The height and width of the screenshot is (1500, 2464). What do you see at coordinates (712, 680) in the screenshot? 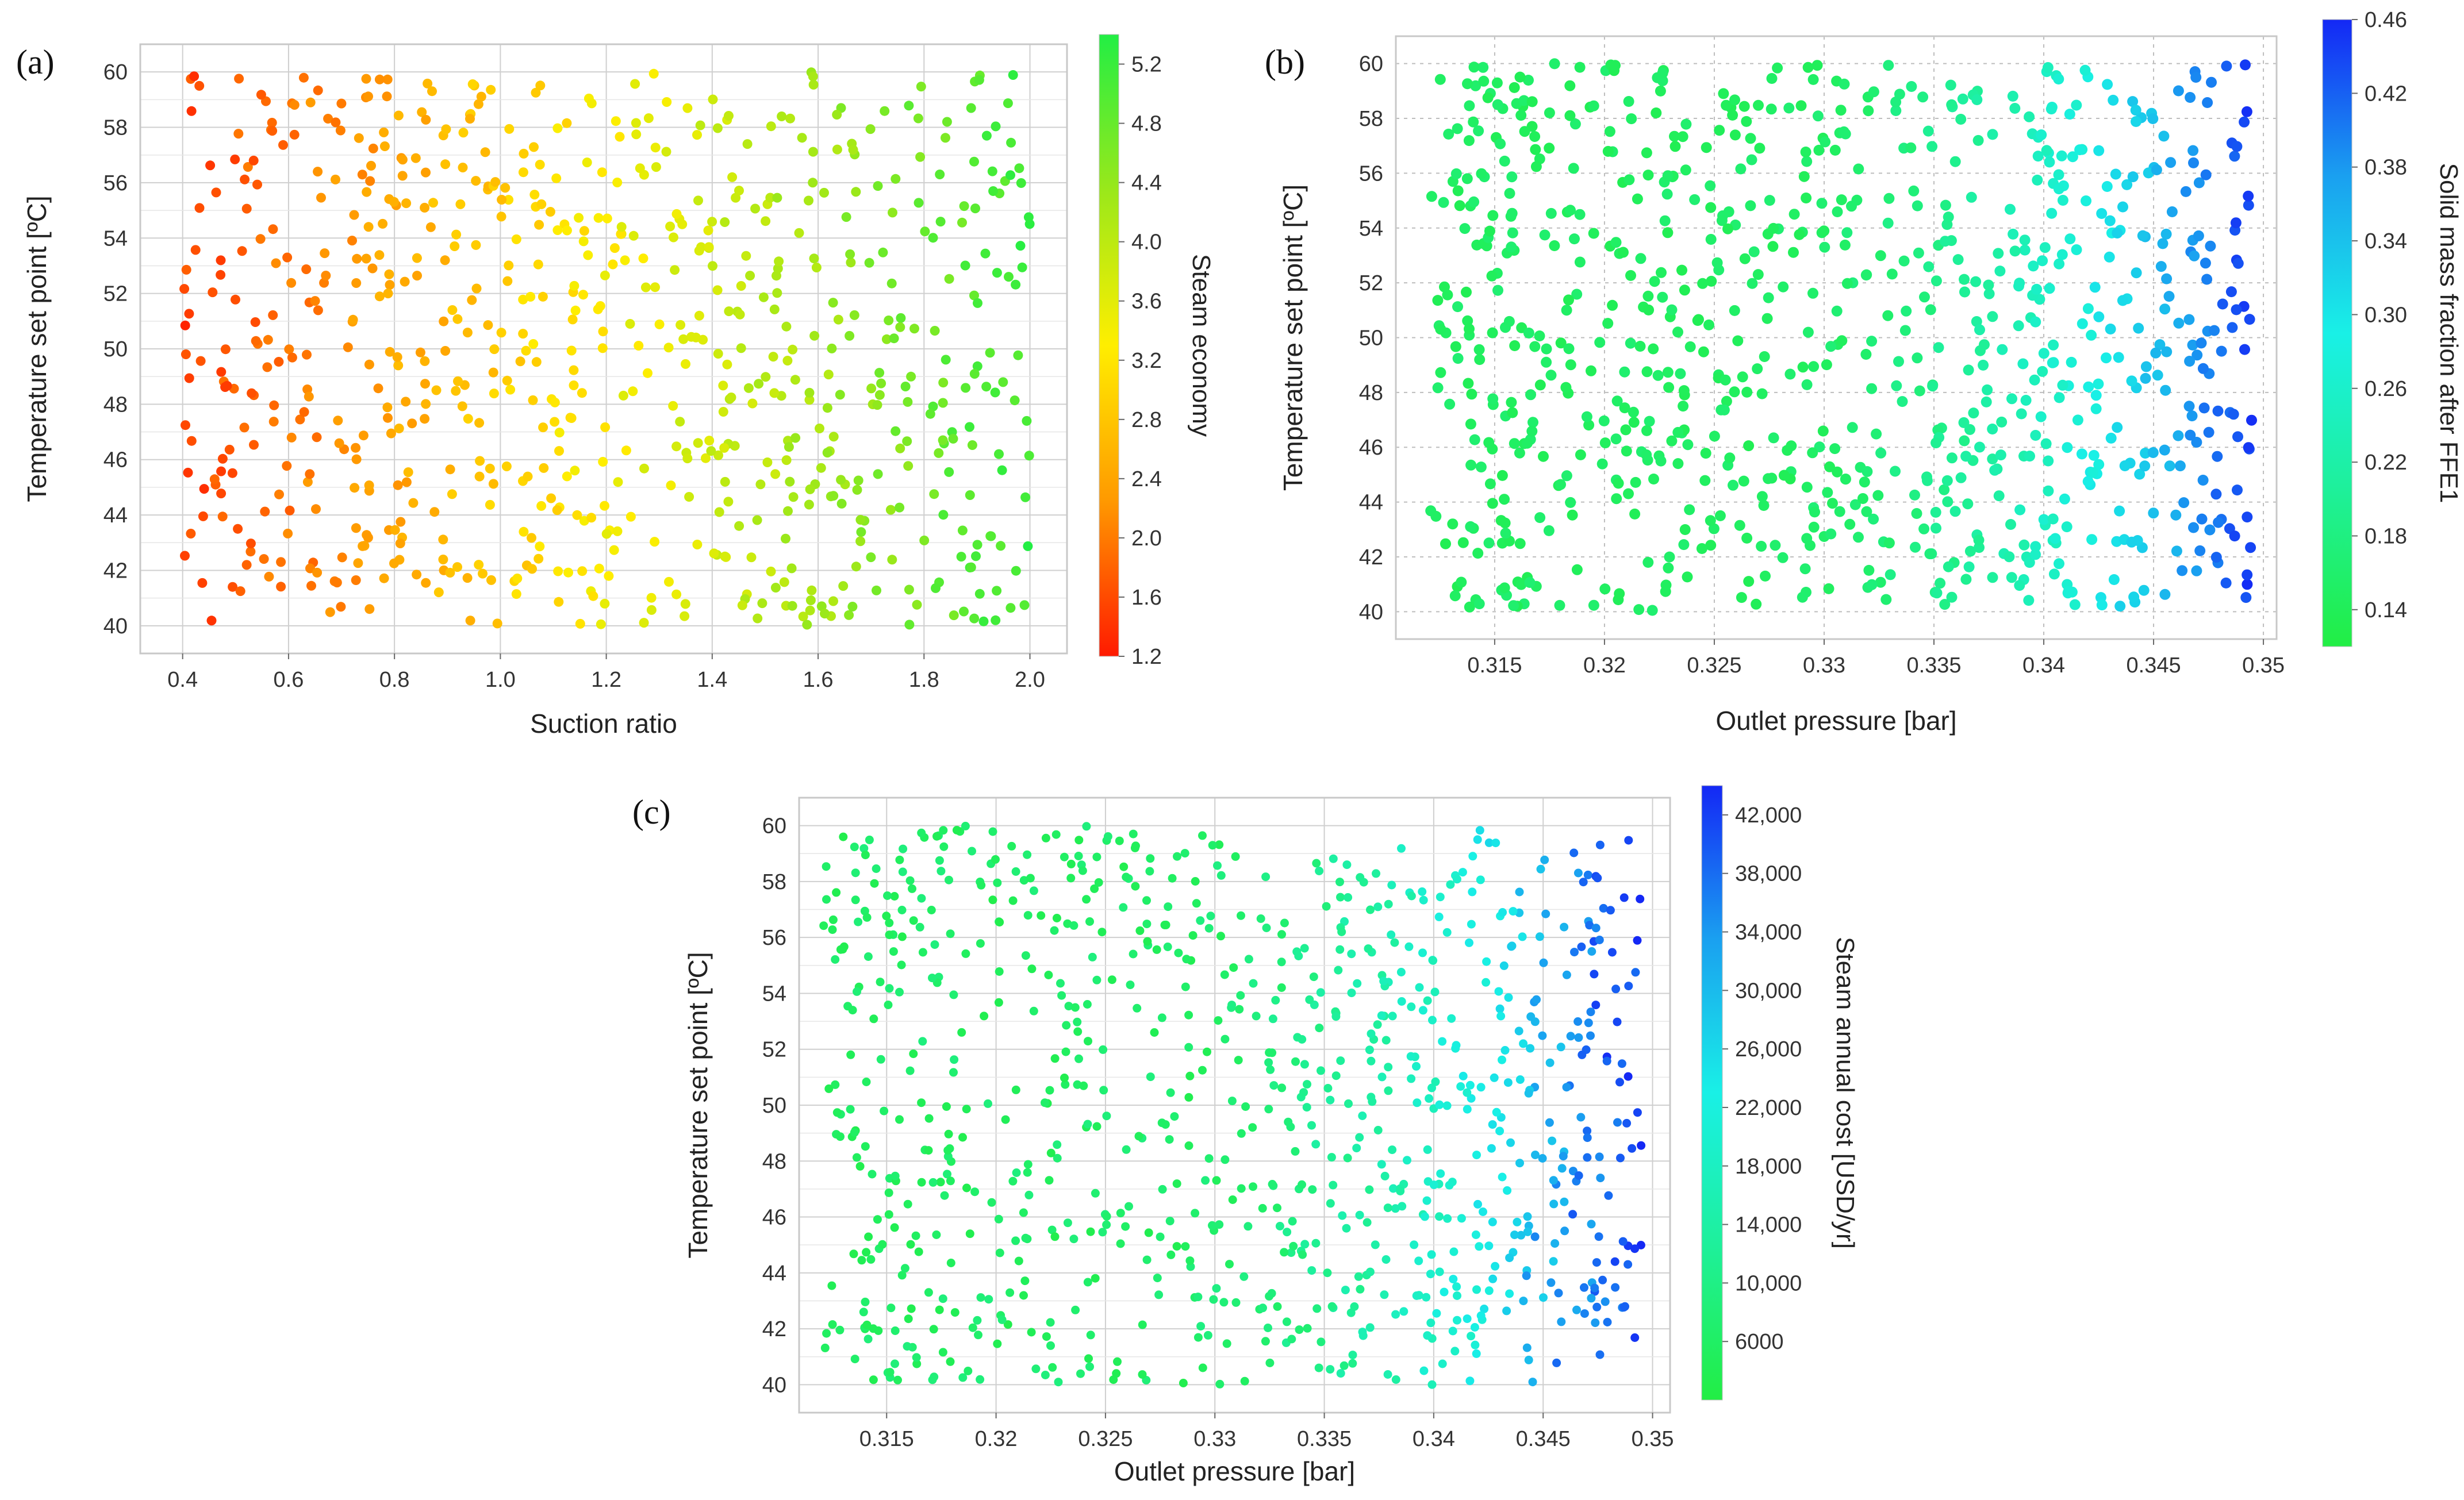
I see `x-tick-label: 1.4` at bounding box center [712, 680].